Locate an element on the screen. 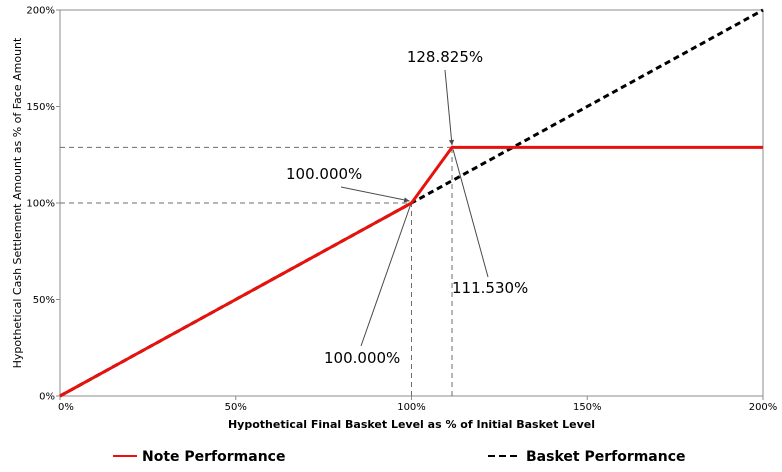 Image resolution: width=782 pixels, height=472 pixels. legend-label-basket-performance: Basket Performance is located at coordinates (606, 457).